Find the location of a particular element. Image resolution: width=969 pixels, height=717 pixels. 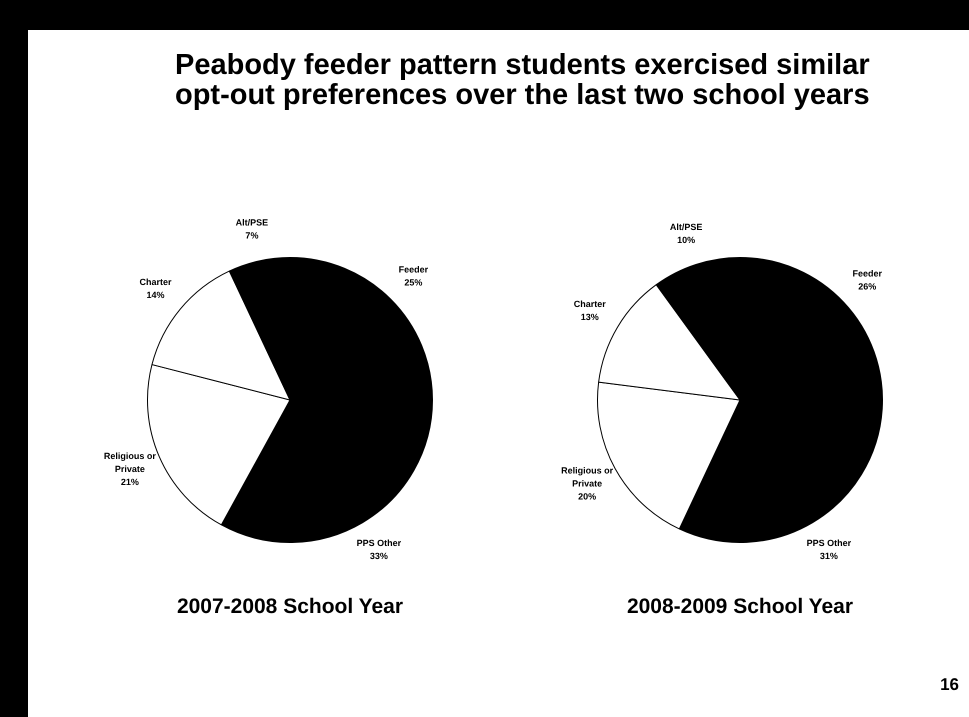

data-label: 13% is located at coordinates (589, 317).